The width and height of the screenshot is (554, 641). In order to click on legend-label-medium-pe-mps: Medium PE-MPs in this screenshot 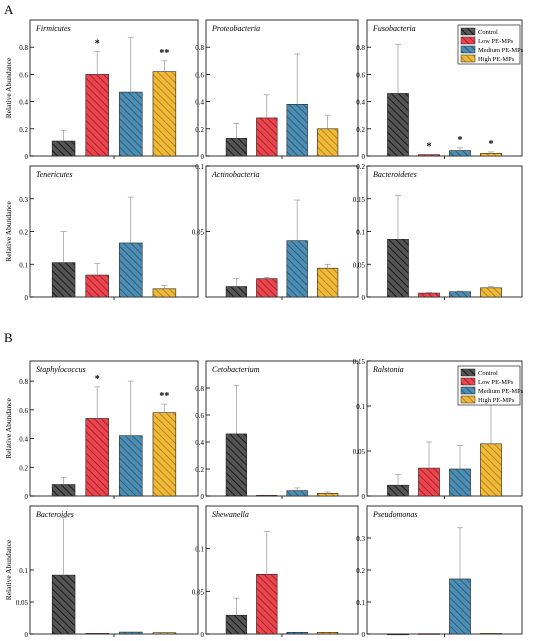, I will do `click(501, 391)`.